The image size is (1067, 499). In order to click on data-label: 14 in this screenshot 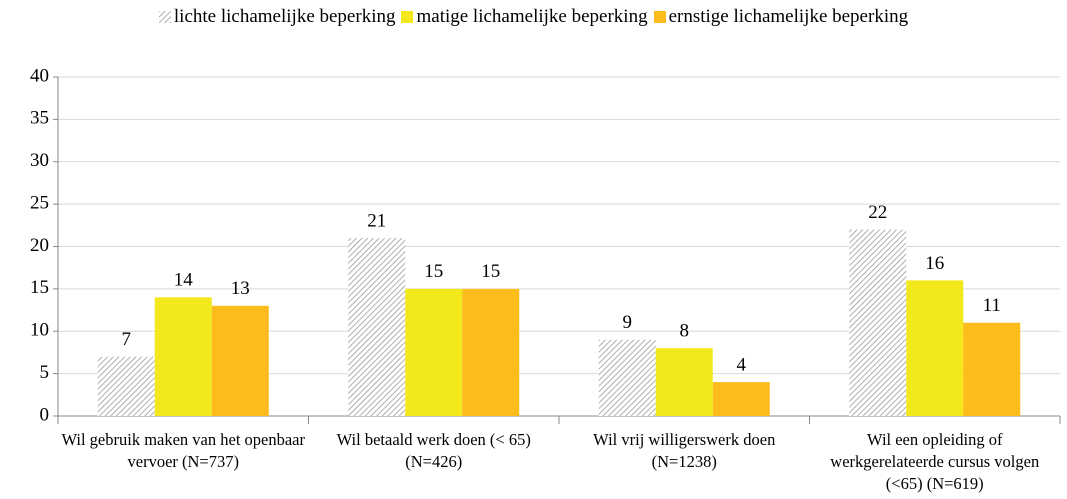, I will do `click(184, 280)`.